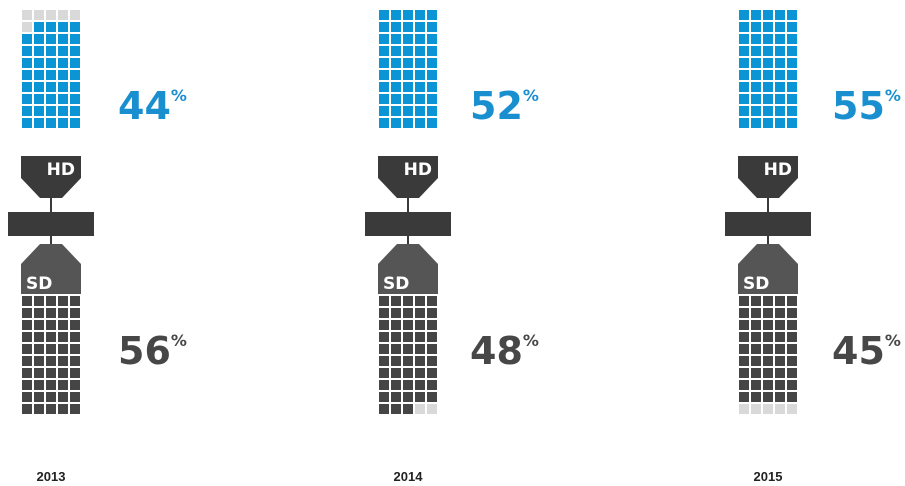  Describe the element at coordinates (152, 351) in the screenshot. I see `sd-percentage: 56%` at that location.